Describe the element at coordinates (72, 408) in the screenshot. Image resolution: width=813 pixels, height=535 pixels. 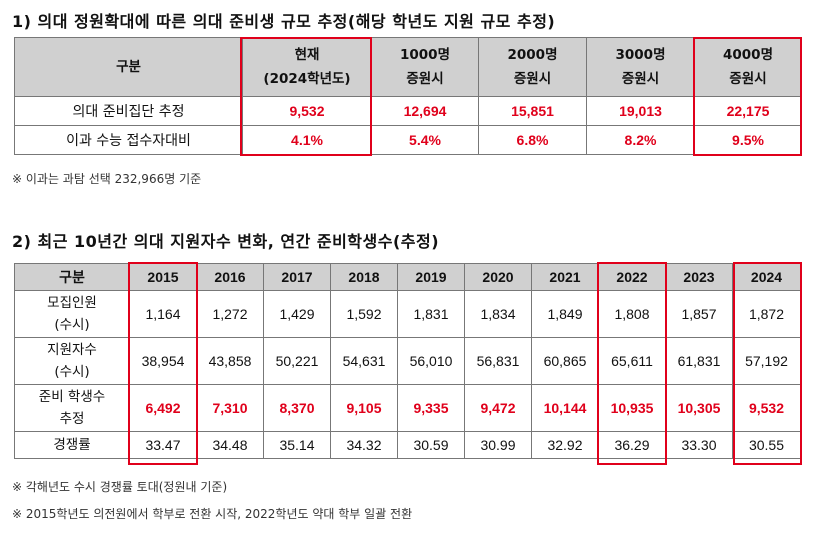
I see `row-label: 준비 학생수 추정` at that location.